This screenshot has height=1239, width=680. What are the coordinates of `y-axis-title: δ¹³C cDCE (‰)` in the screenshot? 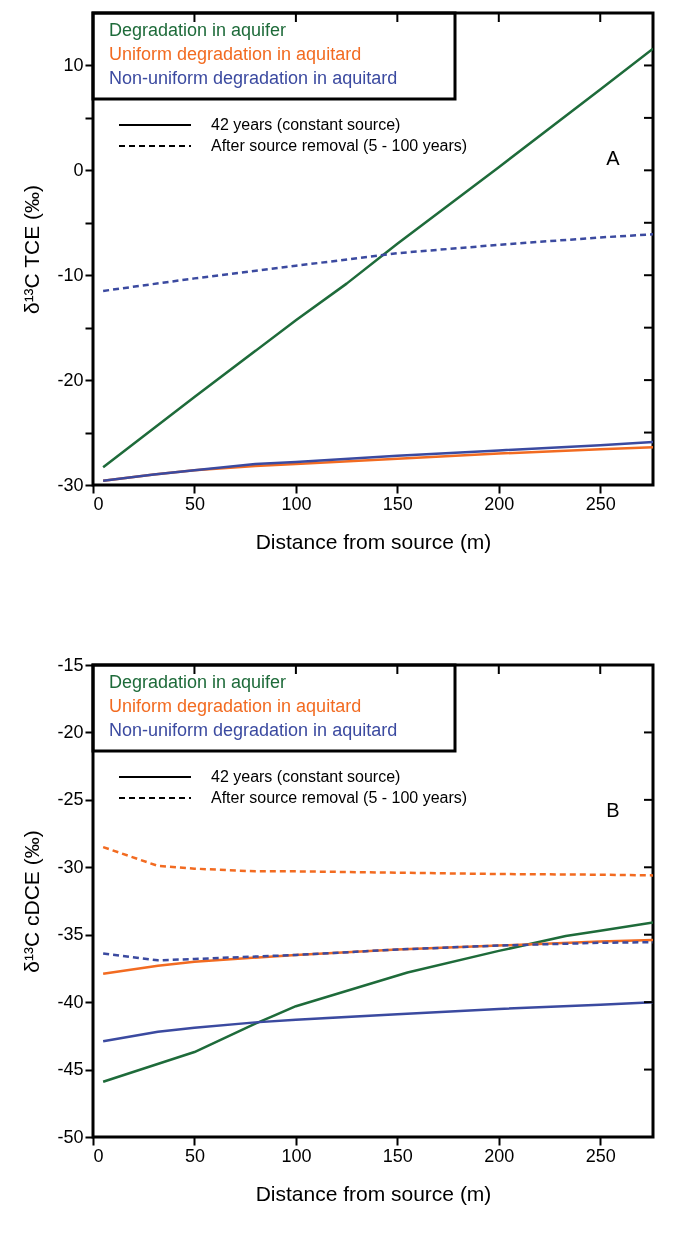 It's located at (32, 901).